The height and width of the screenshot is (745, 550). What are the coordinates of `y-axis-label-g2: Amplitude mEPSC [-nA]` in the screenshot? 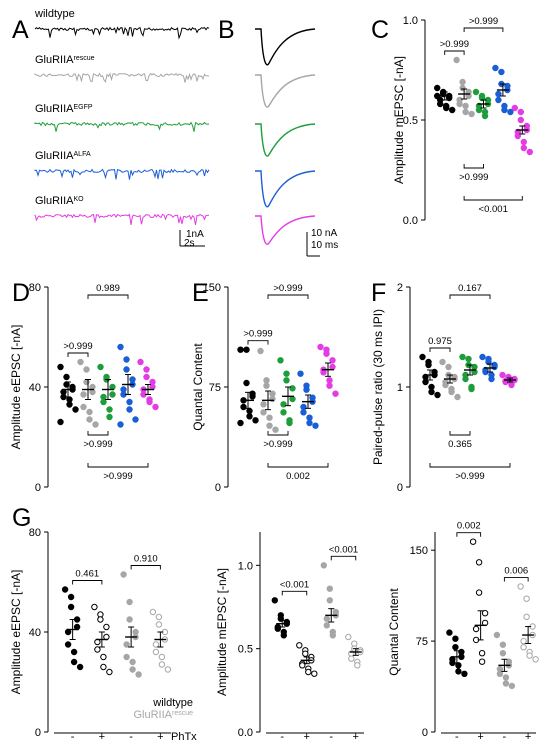 It's located at (222, 632).